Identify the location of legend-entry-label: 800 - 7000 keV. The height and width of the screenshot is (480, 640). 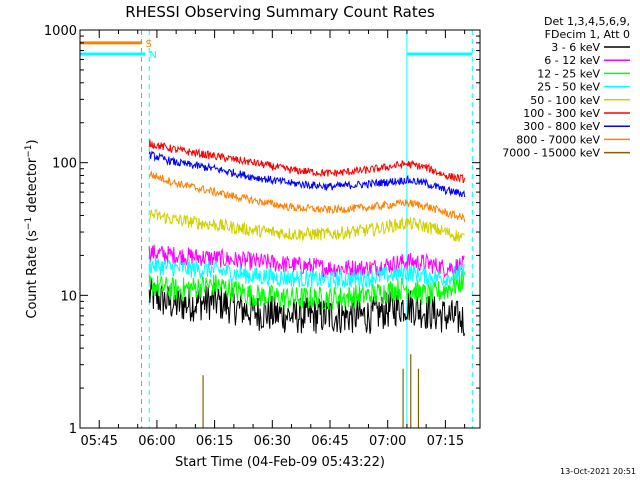
(558, 139).